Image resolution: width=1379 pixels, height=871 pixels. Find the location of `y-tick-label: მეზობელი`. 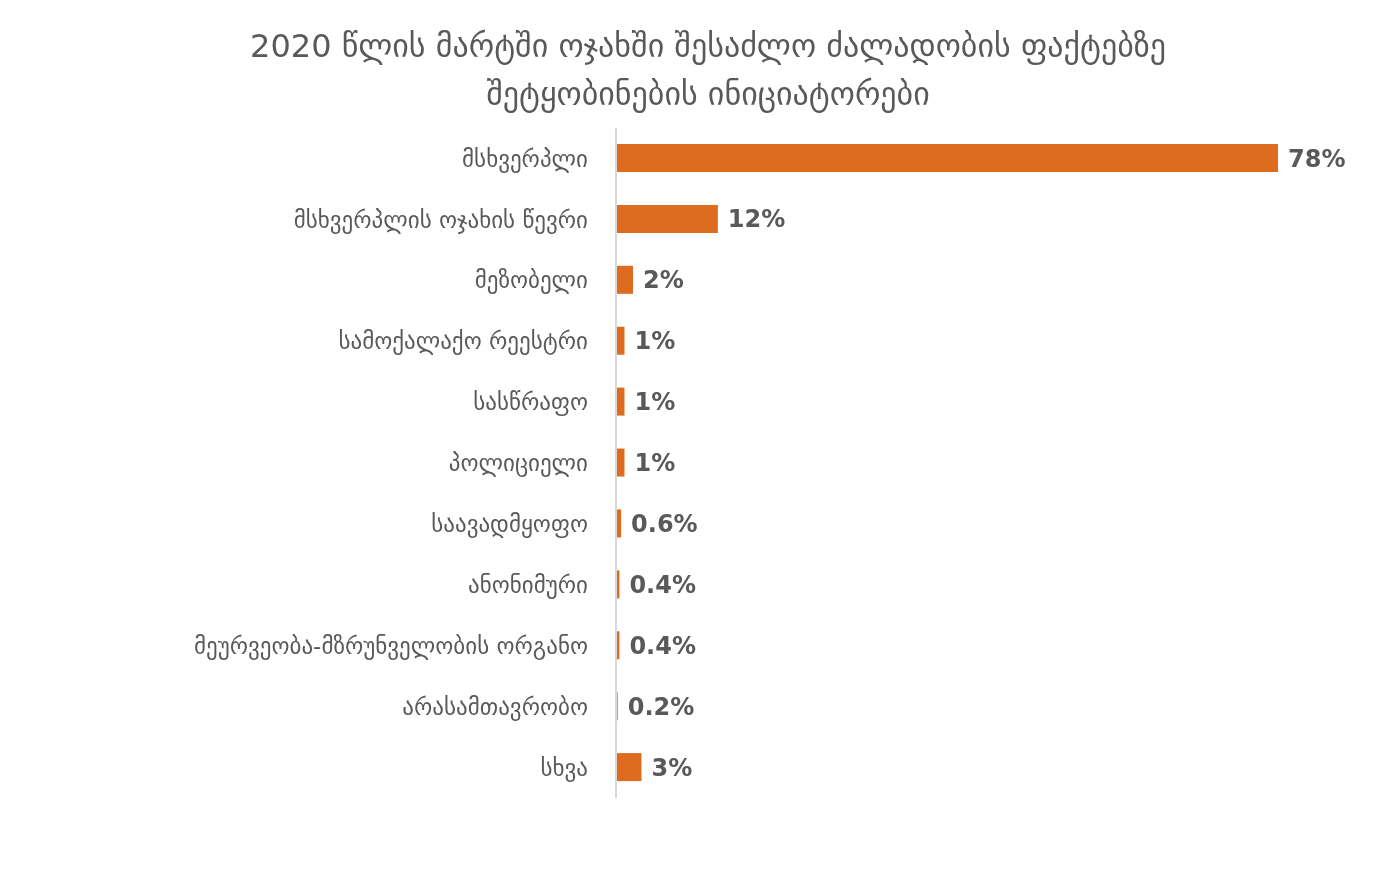

y-tick-label: მეზობელი is located at coordinates (531, 281).